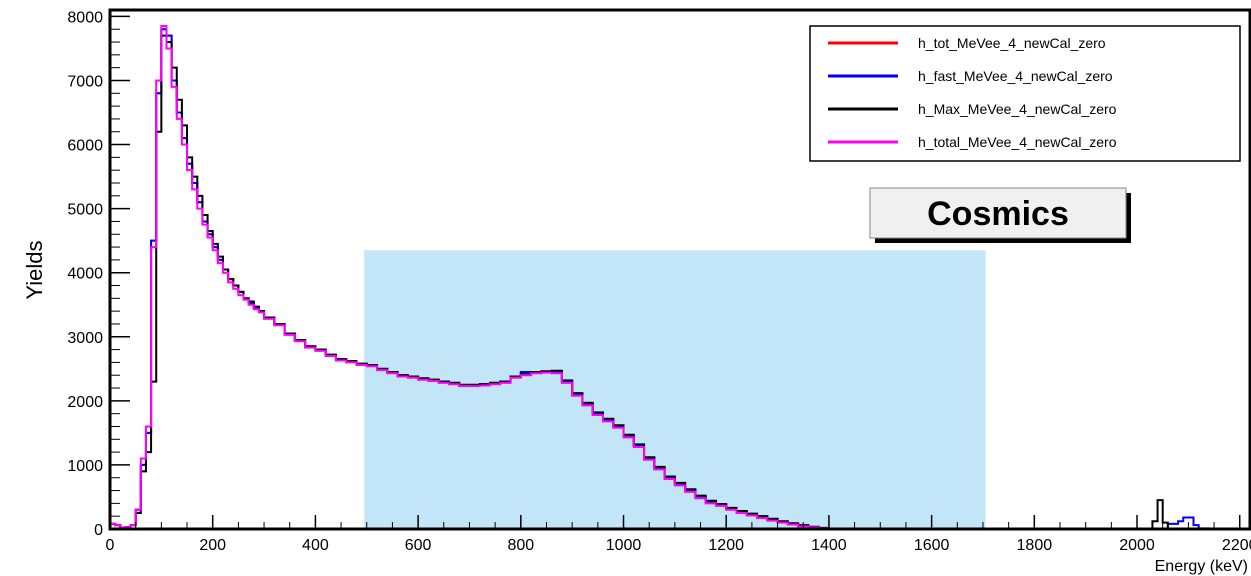 This screenshot has height=576, width=1251. What do you see at coordinates (418, 545) in the screenshot?
I see `x-tick-label: 600` at bounding box center [418, 545].